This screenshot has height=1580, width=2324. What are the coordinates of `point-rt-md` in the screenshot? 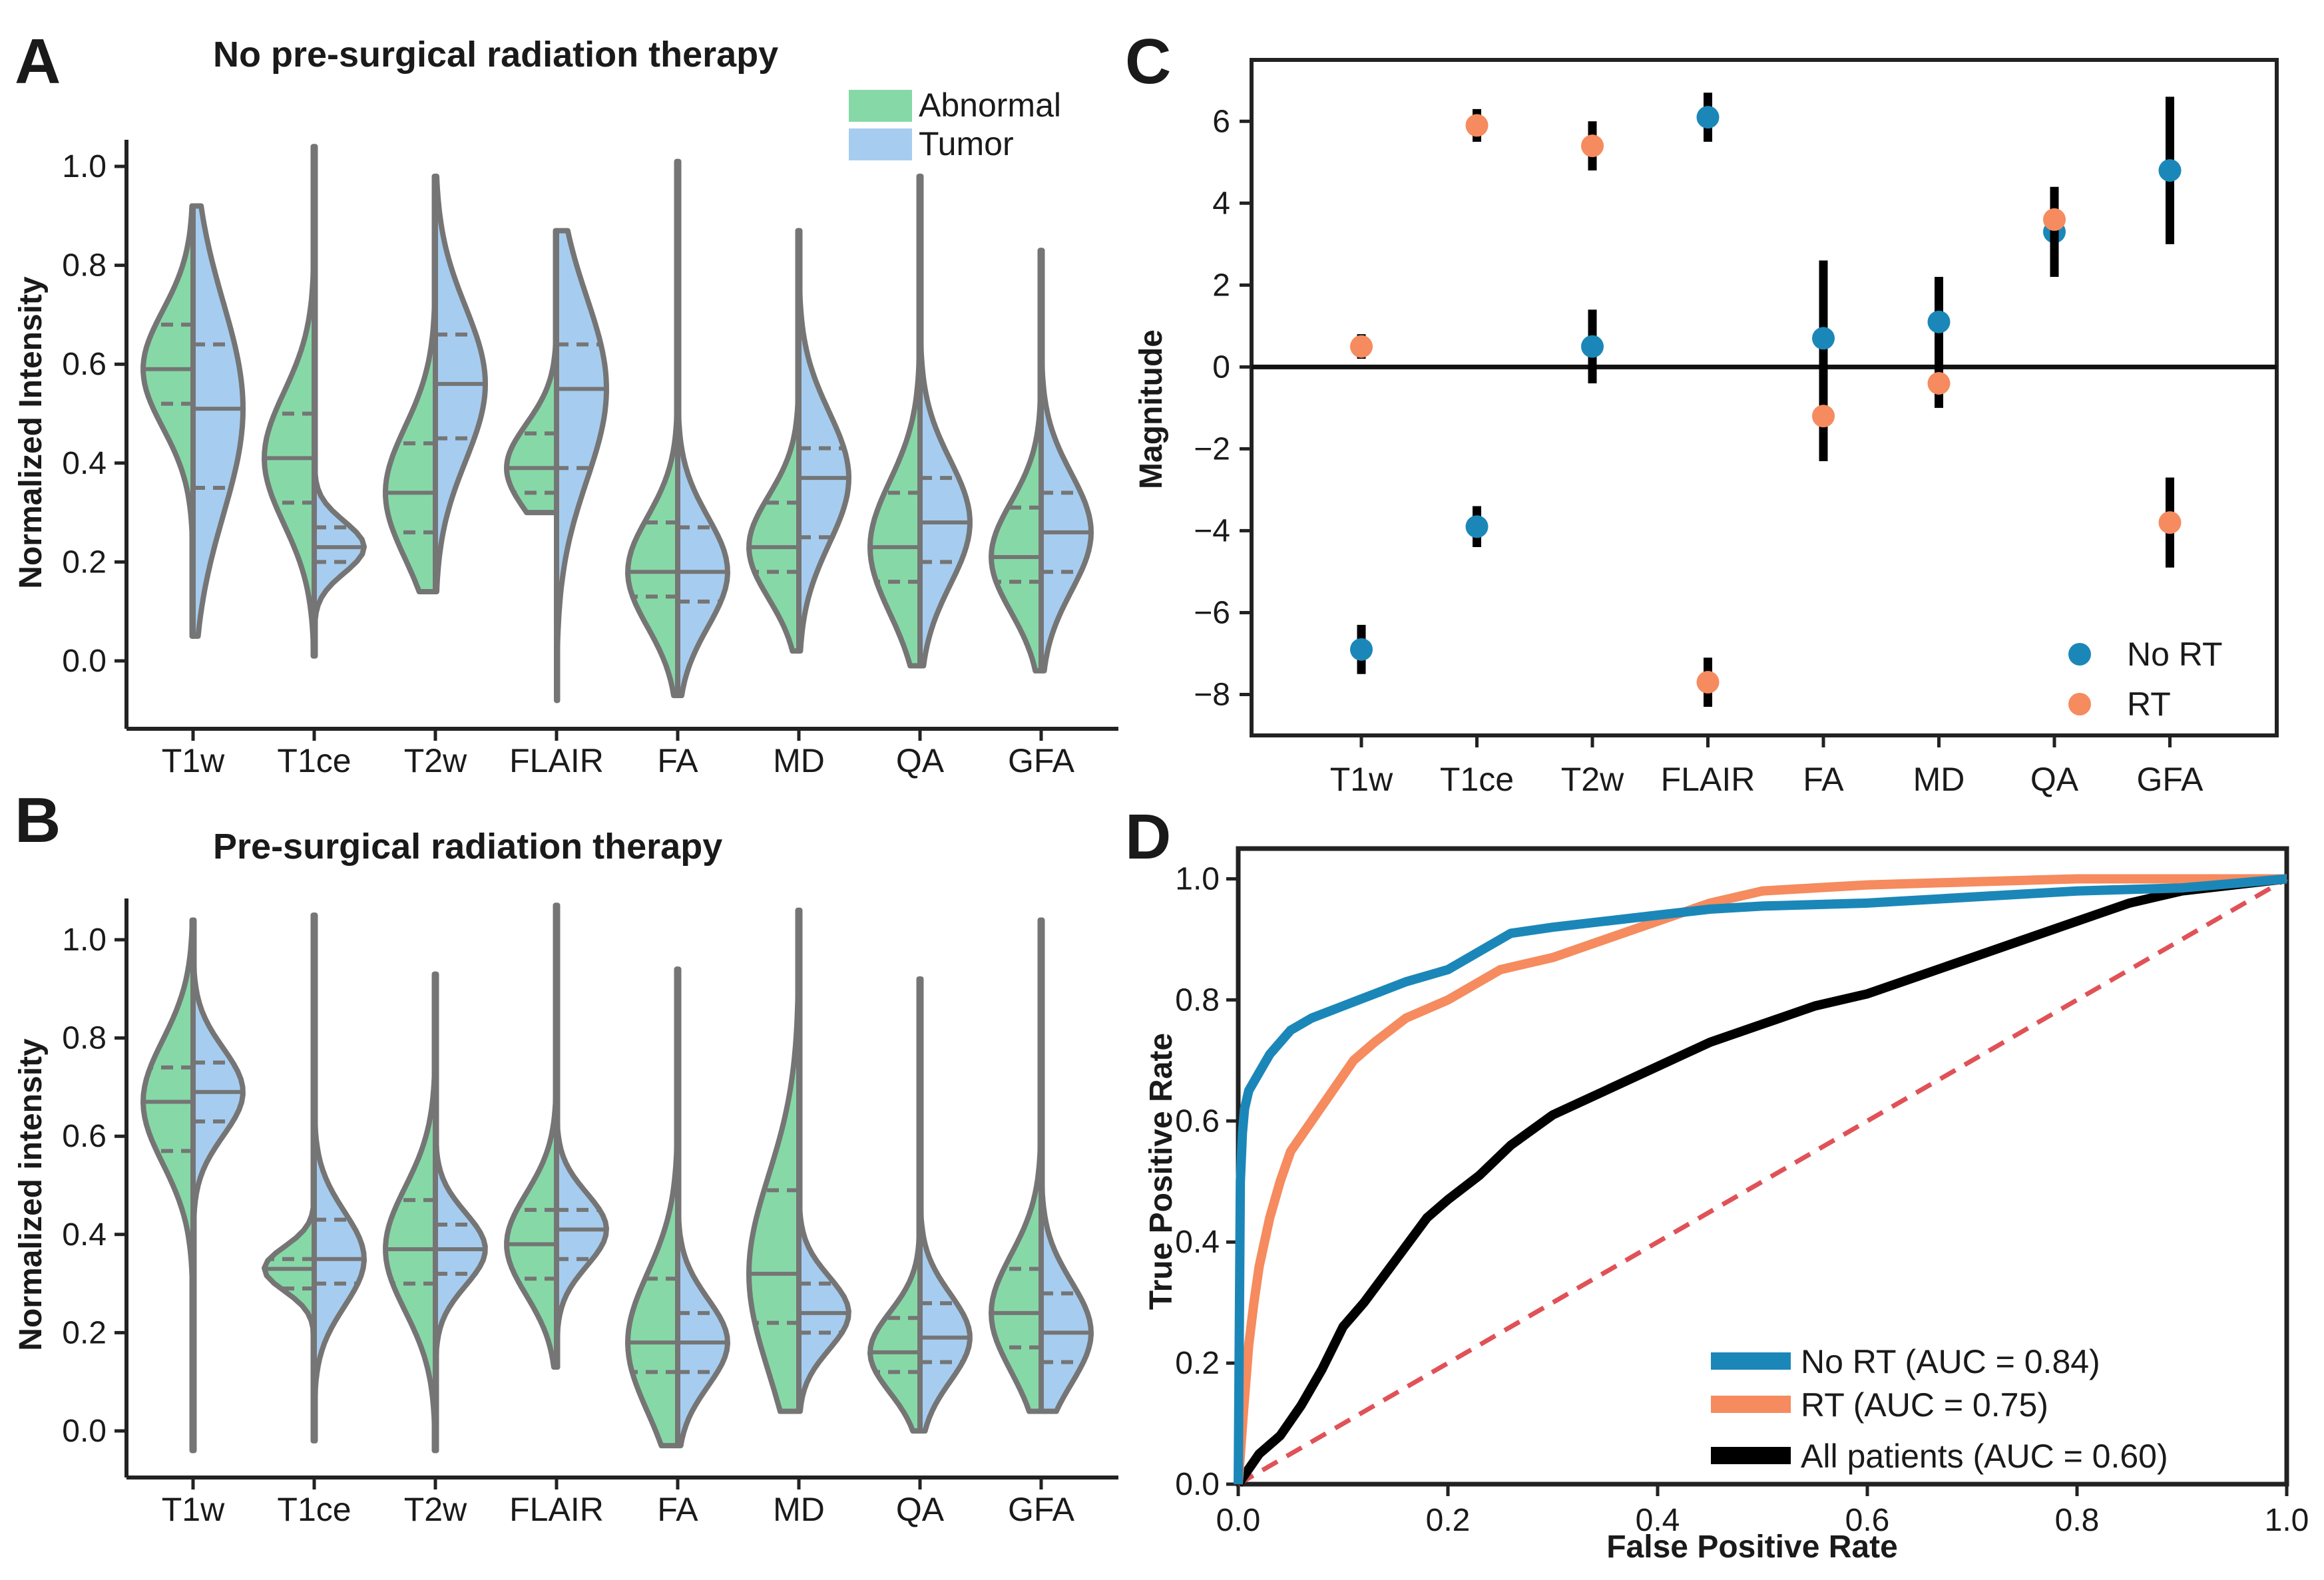 It's located at (1939, 383).